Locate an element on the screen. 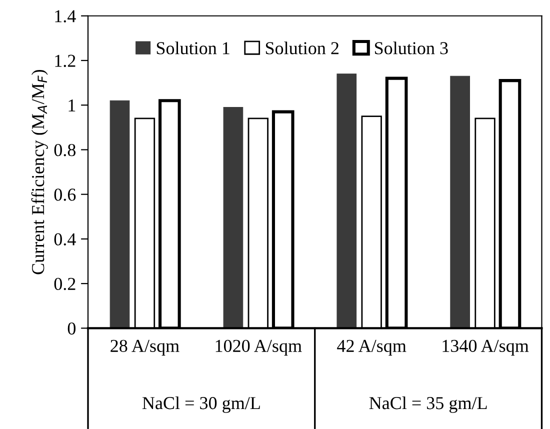 This screenshot has height=429, width=550. text: NaCl = 35 gm/L is located at coordinates (428, 404).